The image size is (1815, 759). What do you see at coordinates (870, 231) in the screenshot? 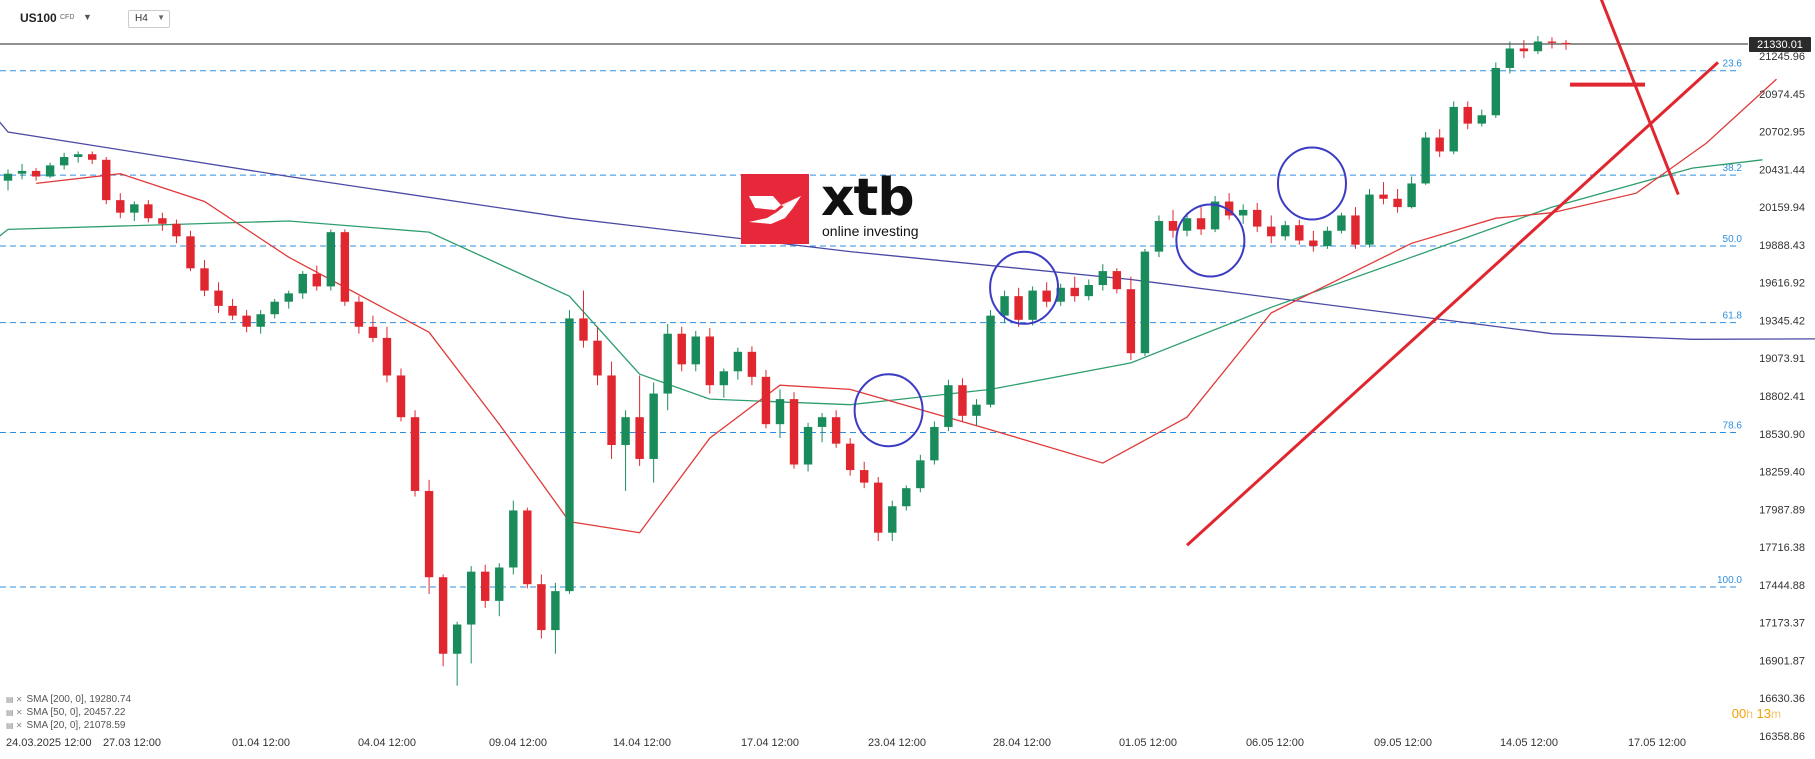
I see `logo-tagline: online investing` at bounding box center [870, 231].